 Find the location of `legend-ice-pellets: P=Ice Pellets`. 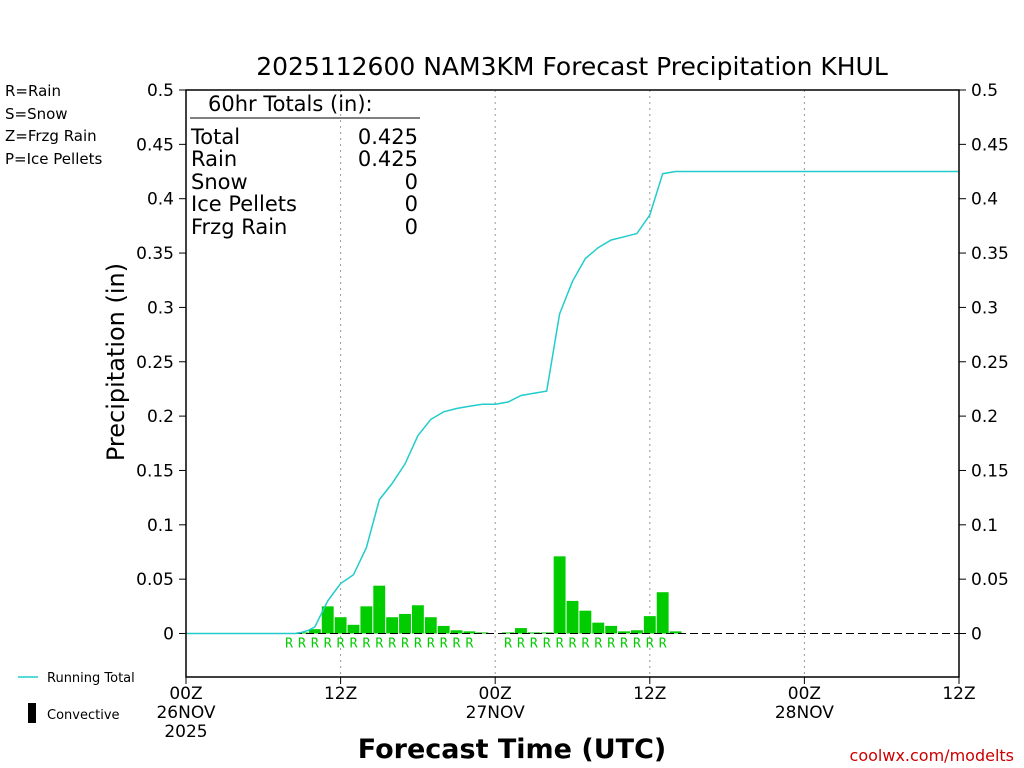

legend-ice-pellets: P=Ice Pellets is located at coordinates (53, 159).